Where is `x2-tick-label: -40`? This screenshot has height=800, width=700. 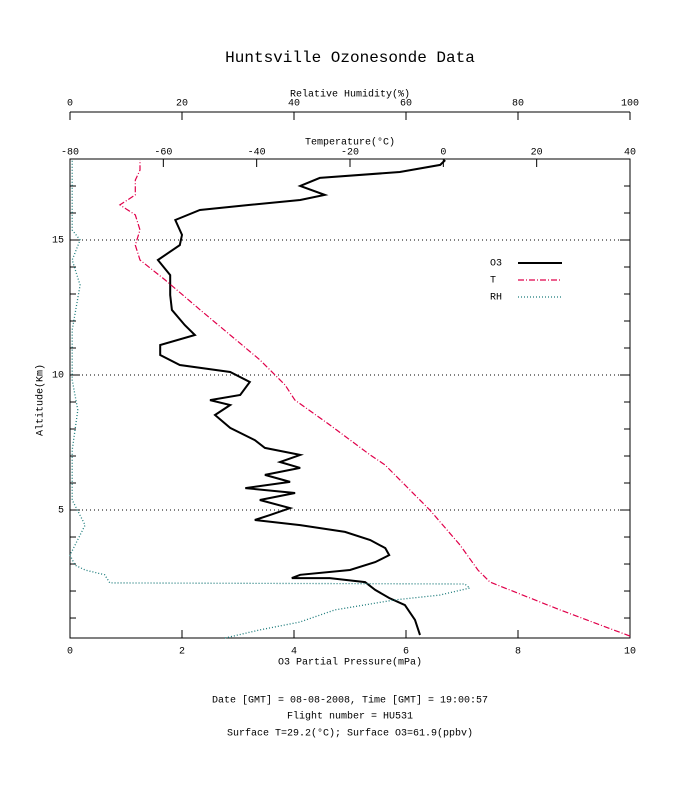
x2-tick-label: -40 is located at coordinates (257, 153).